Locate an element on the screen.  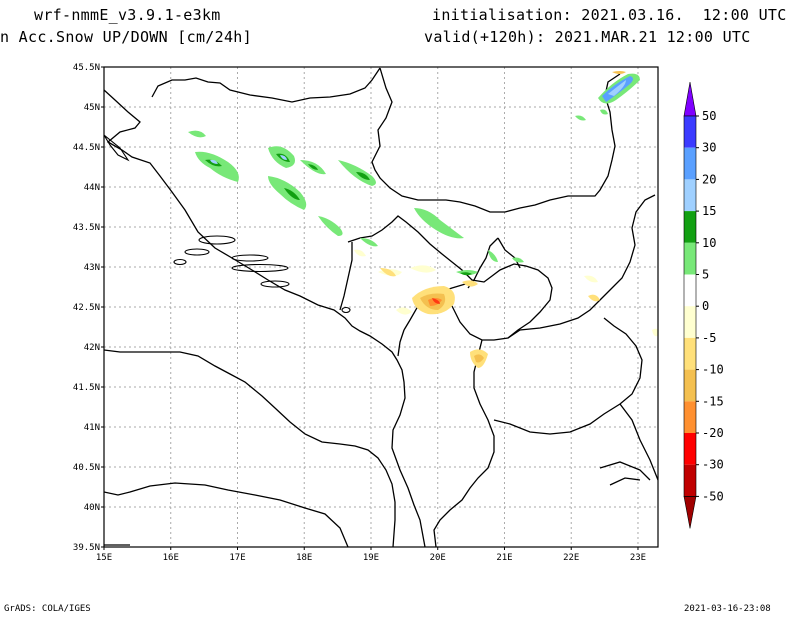
lon-tick-label: 22E is located at coordinates (571, 558).